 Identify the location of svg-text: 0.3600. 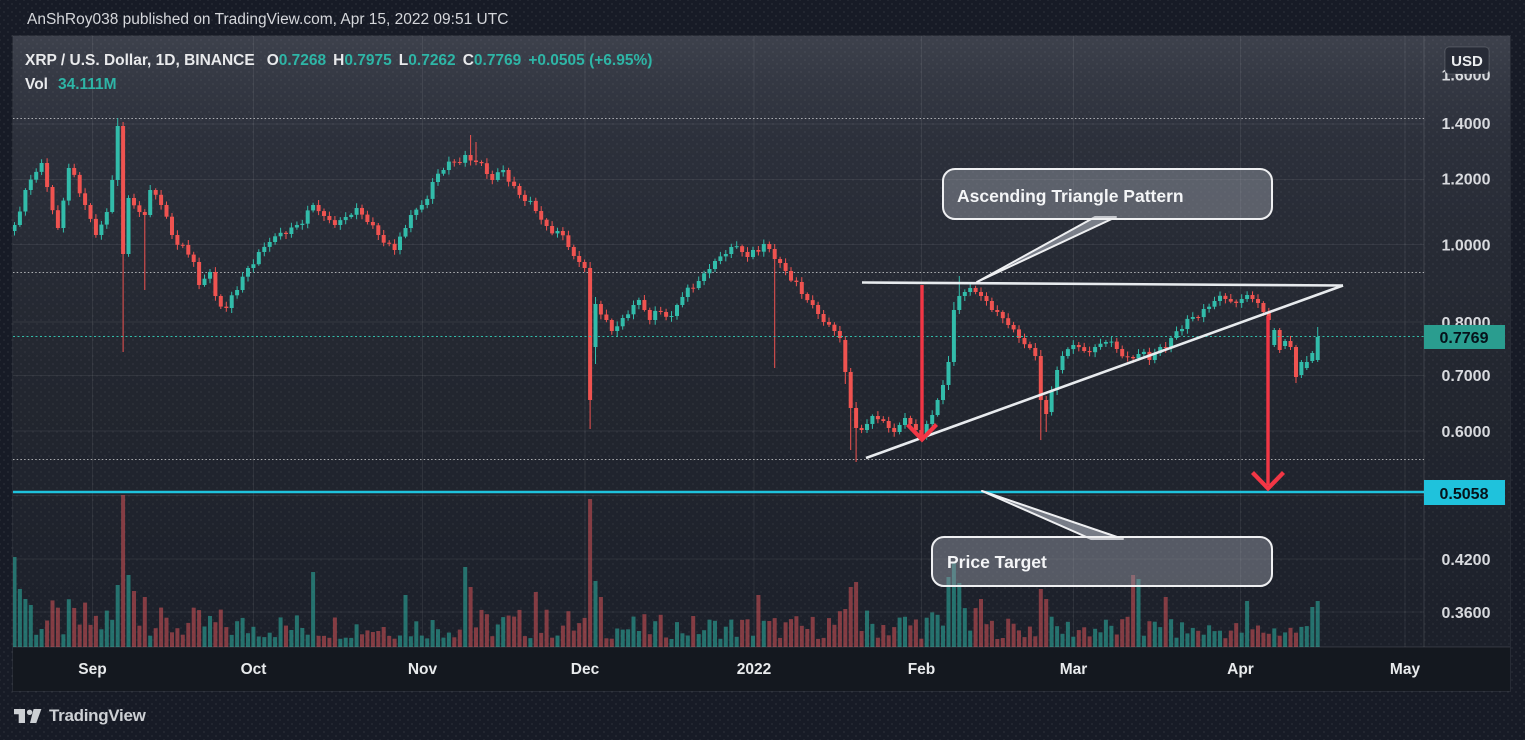
(1466, 613).